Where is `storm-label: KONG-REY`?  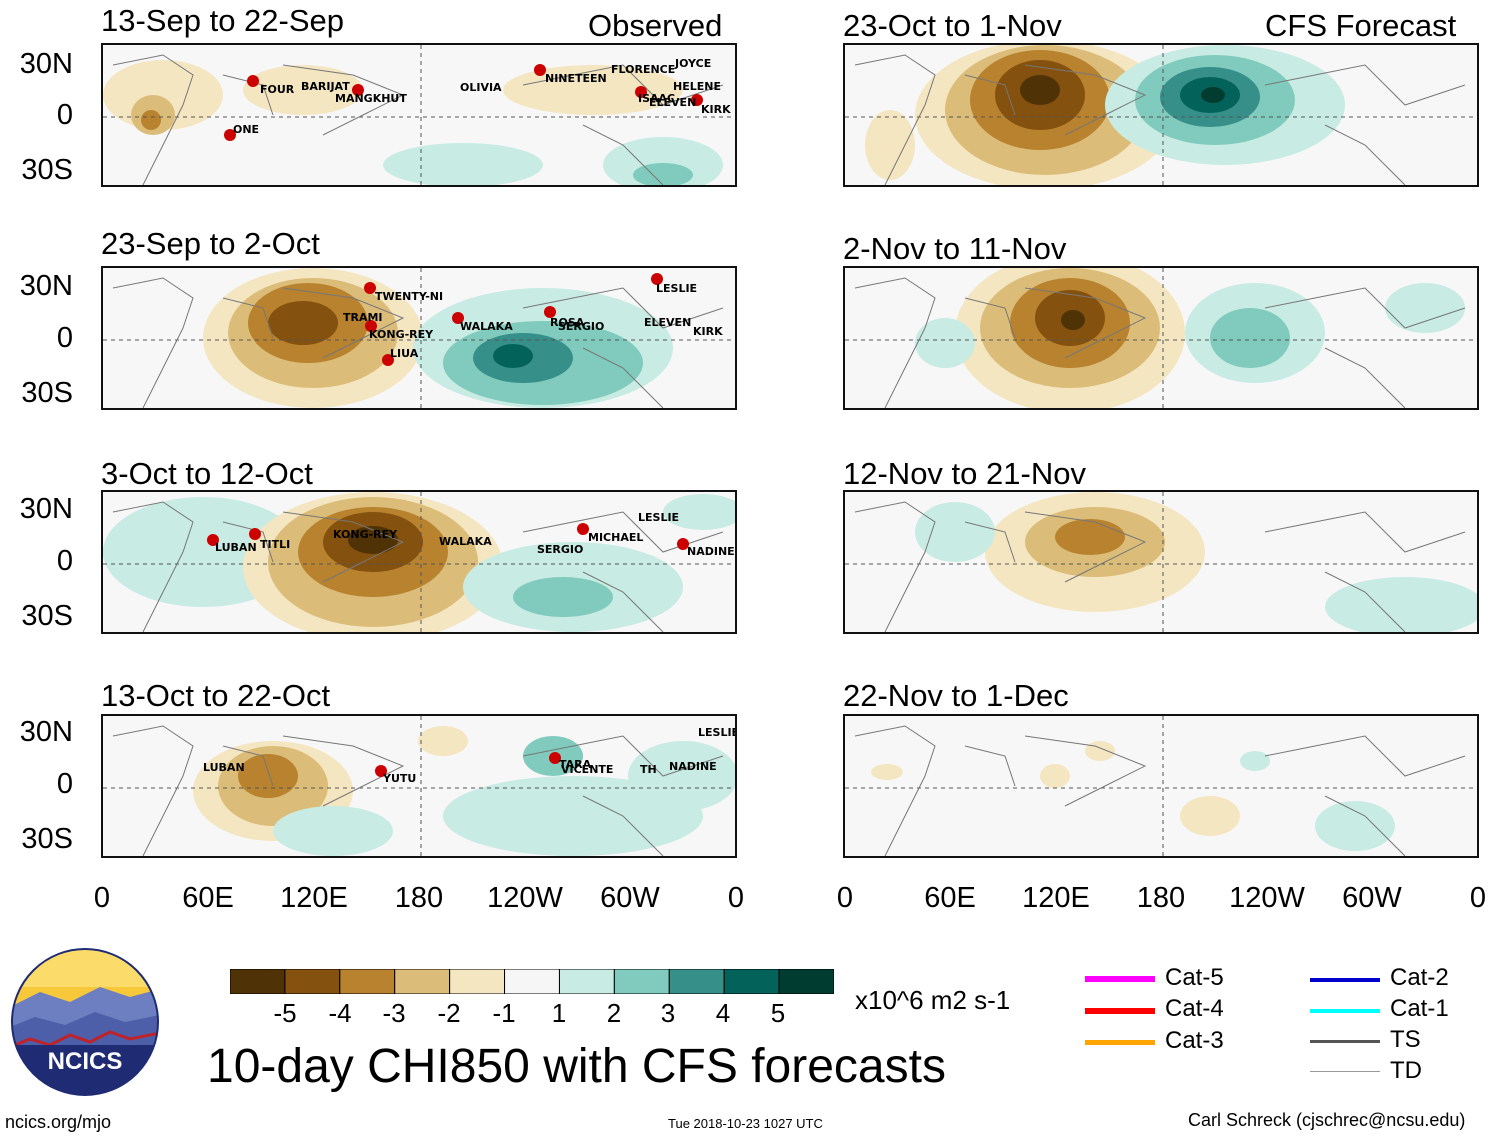
storm-label: KONG-REY is located at coordinates (365, 534).